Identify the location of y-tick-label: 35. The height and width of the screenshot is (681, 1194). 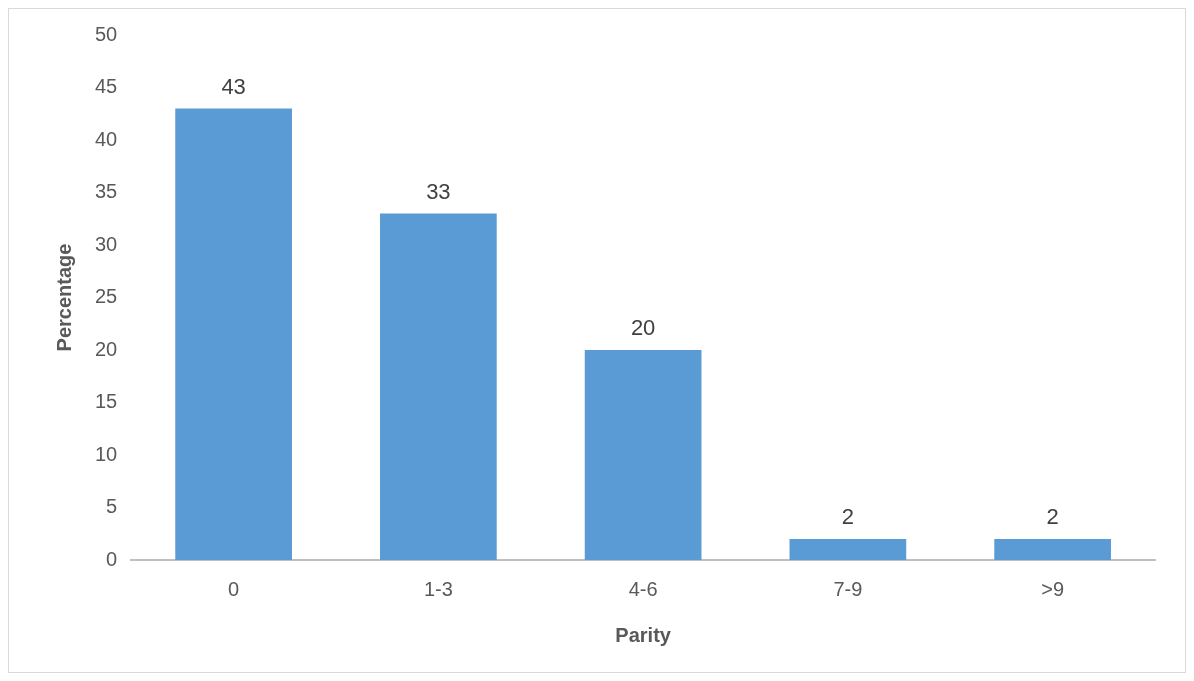
(106, 191).